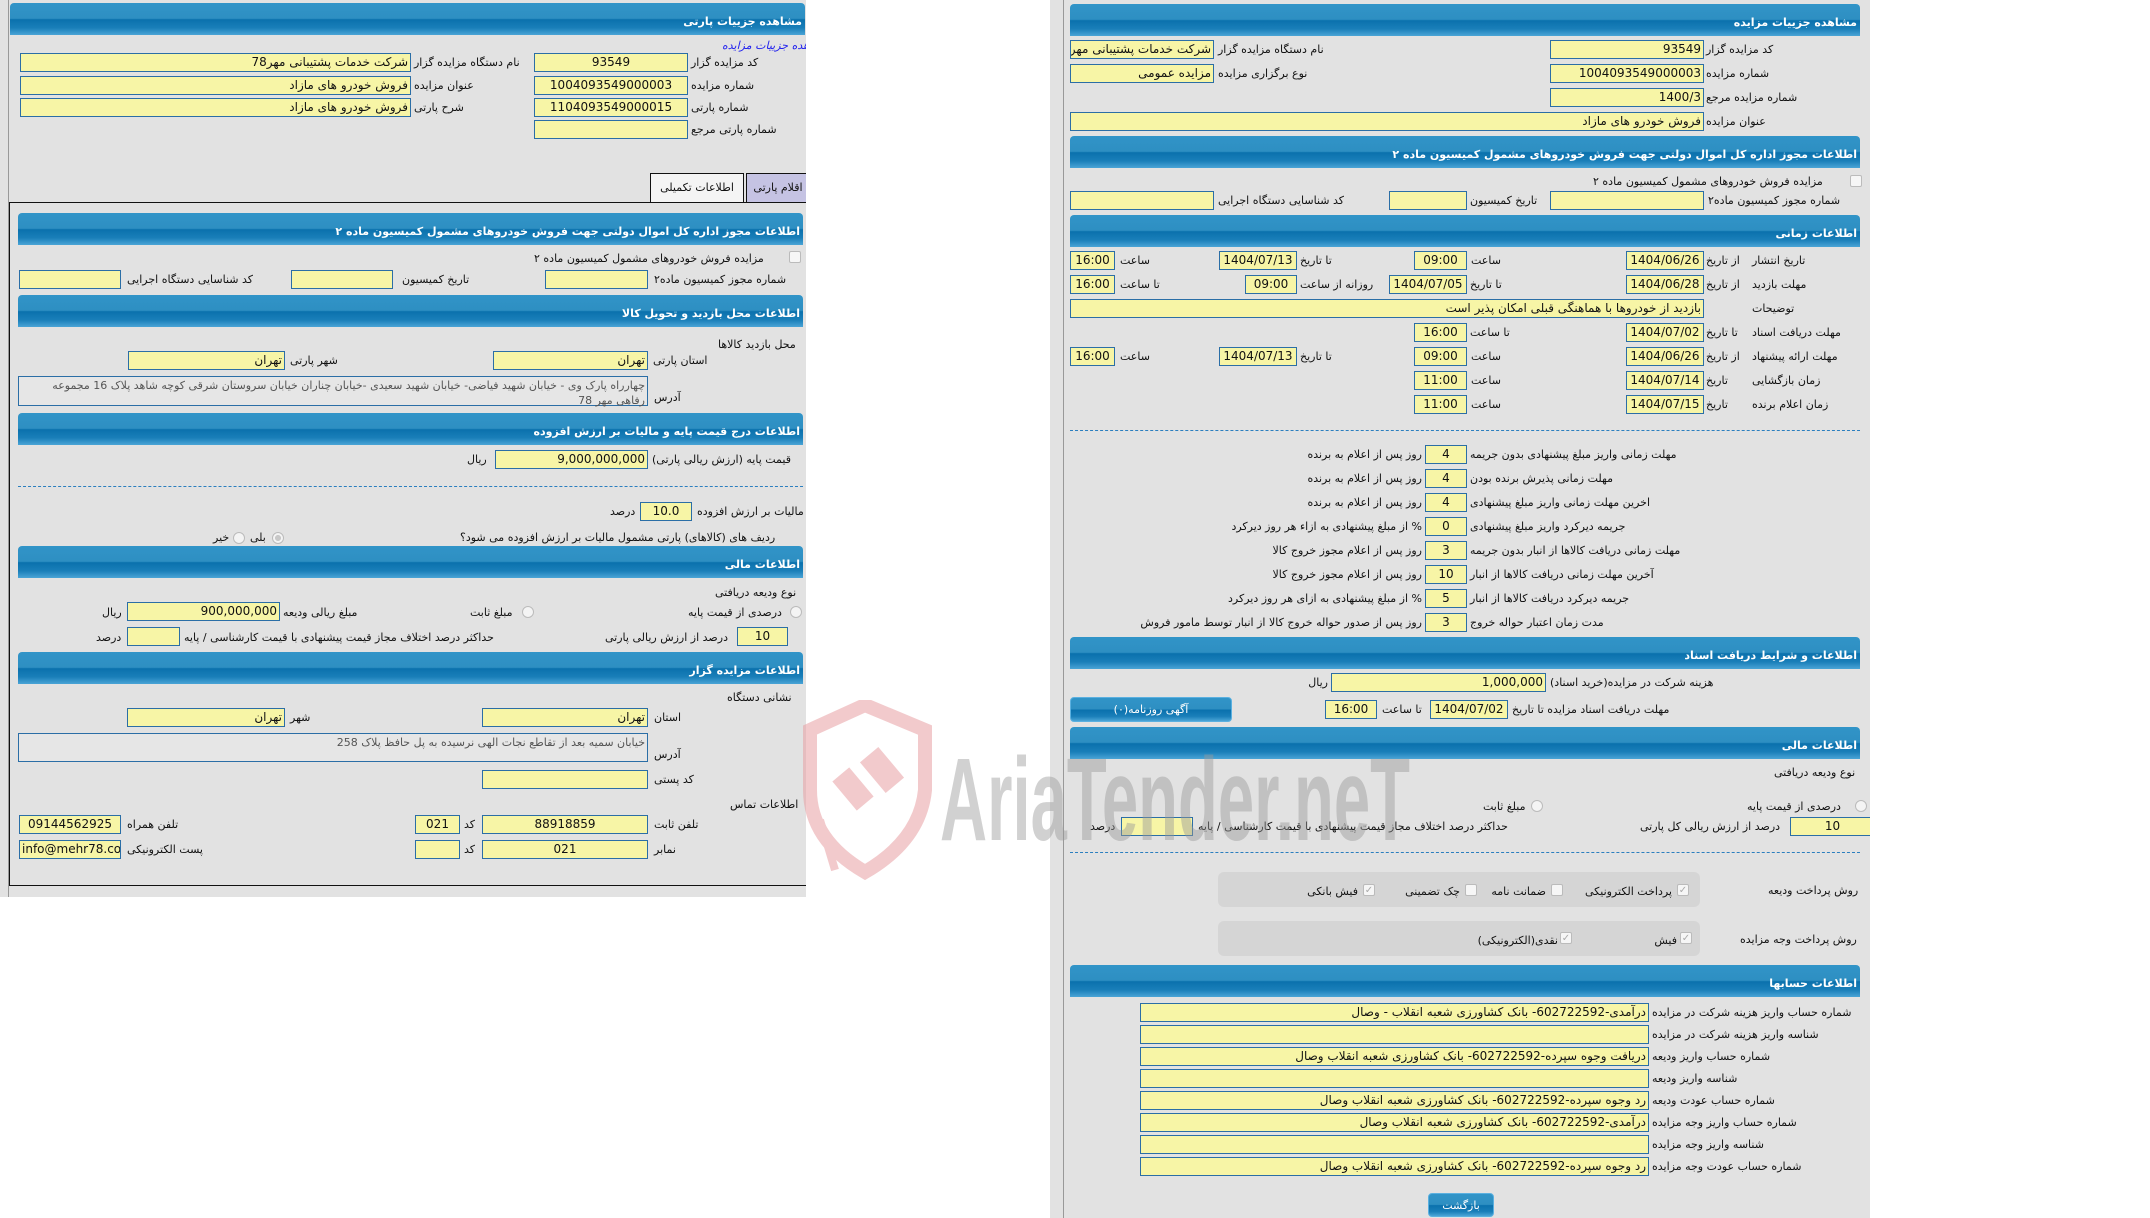 Image resolution: width=2150 pixels, height=1218 pixels. I want to click on organizer-province-field: تهران, so click(565, 717).